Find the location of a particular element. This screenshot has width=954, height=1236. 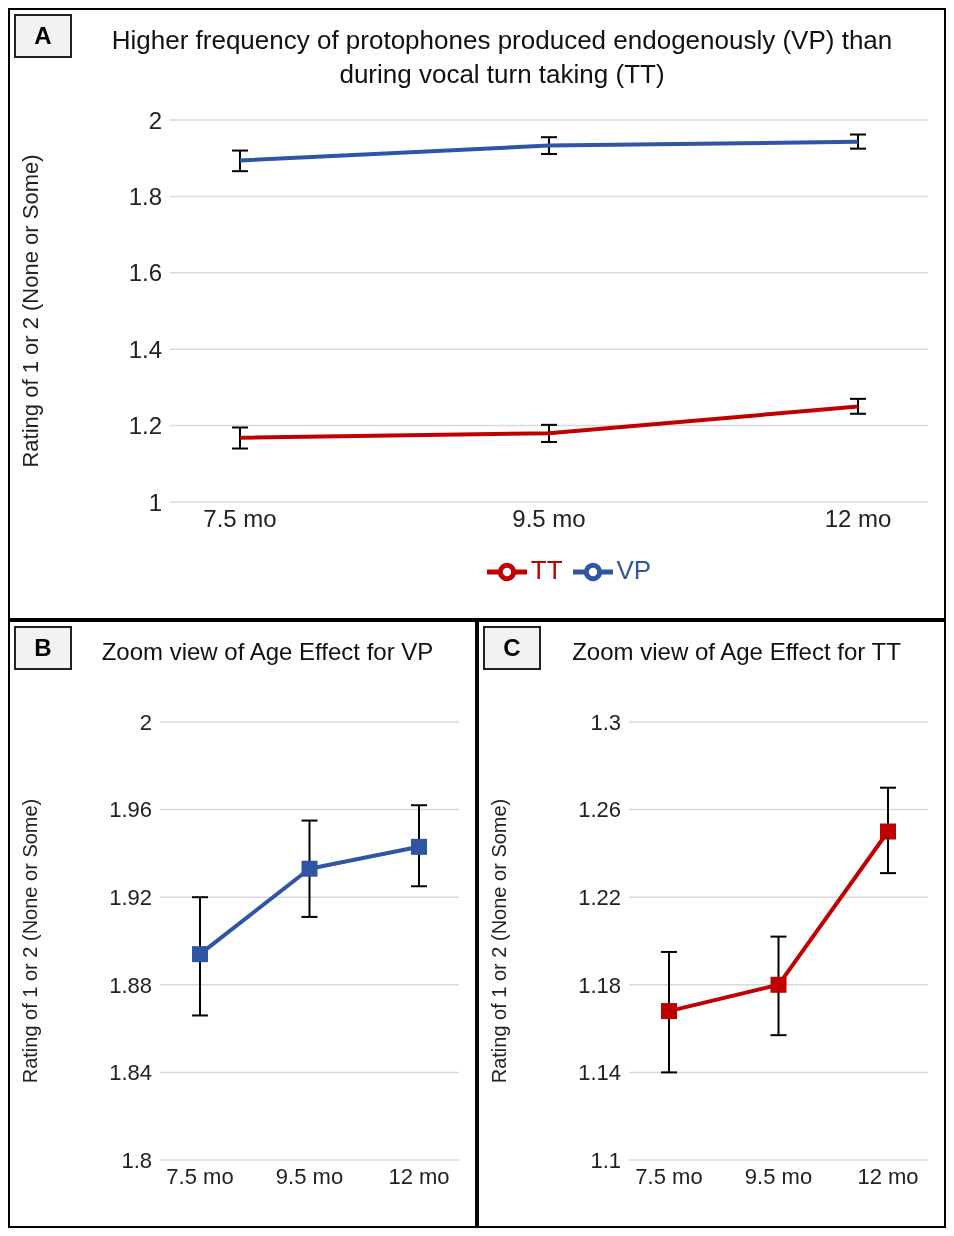

y-tick-label: 1.2 is located at coordinates (145, 426).